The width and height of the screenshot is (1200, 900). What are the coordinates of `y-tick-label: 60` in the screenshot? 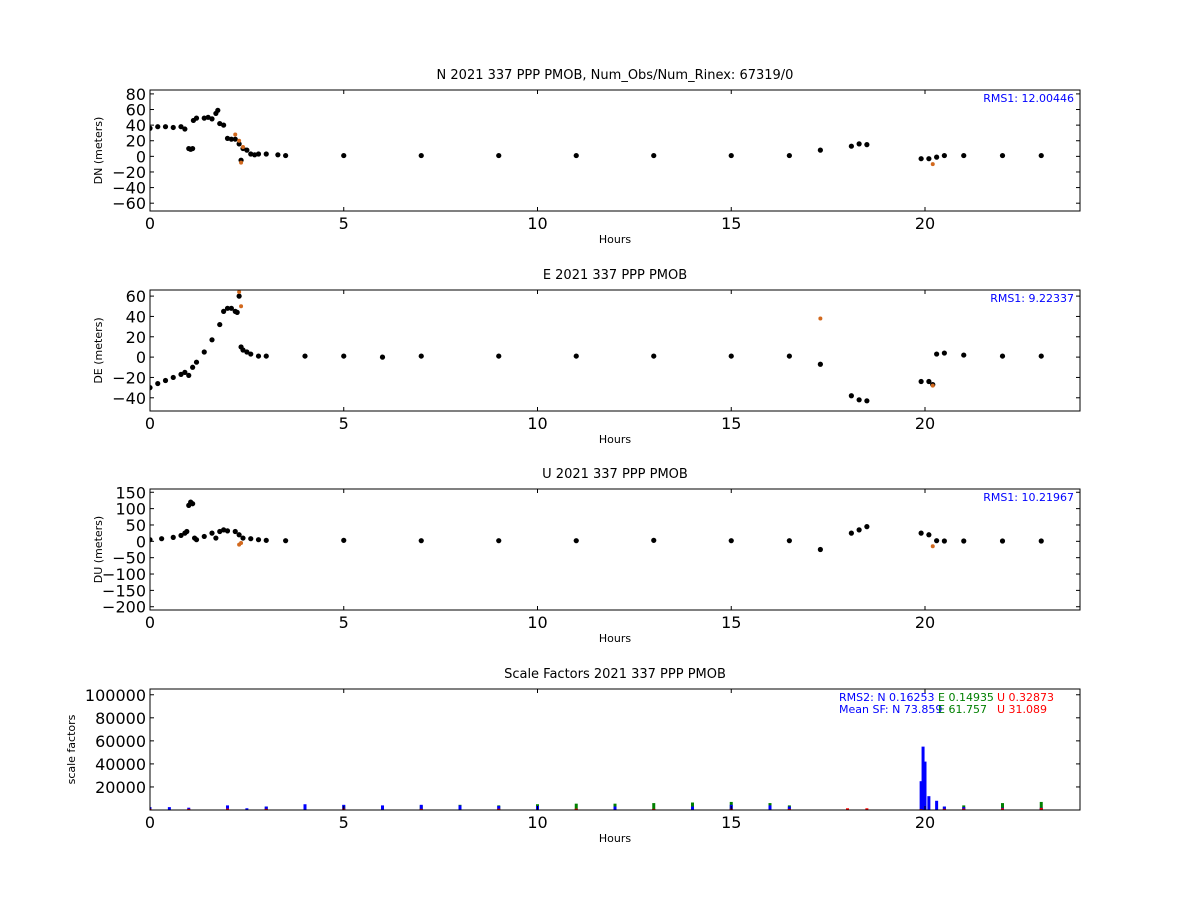 It's located at (136, 296).